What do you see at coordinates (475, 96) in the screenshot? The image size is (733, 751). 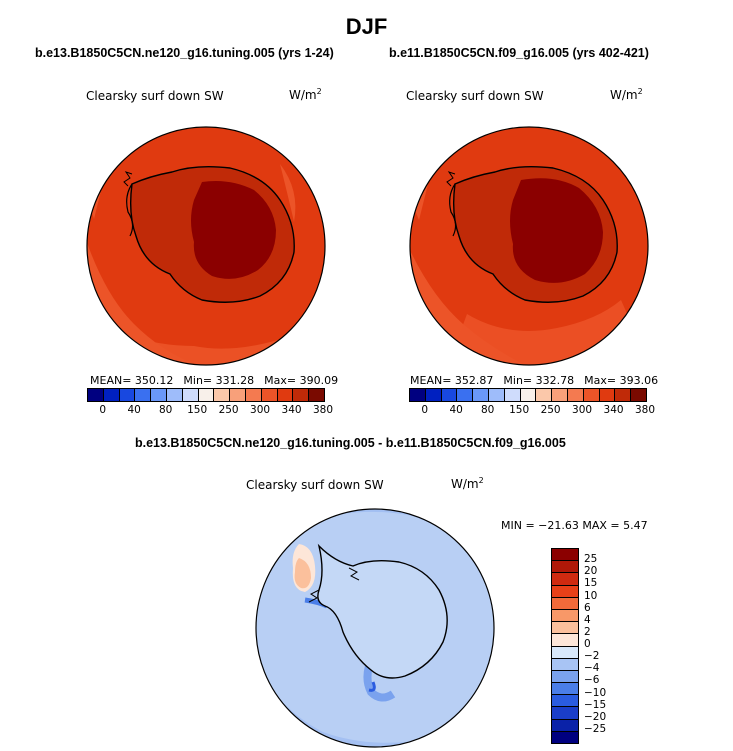 I see `right-panel-title: Clearsky surf down SW` at bounding box center [475, 96].